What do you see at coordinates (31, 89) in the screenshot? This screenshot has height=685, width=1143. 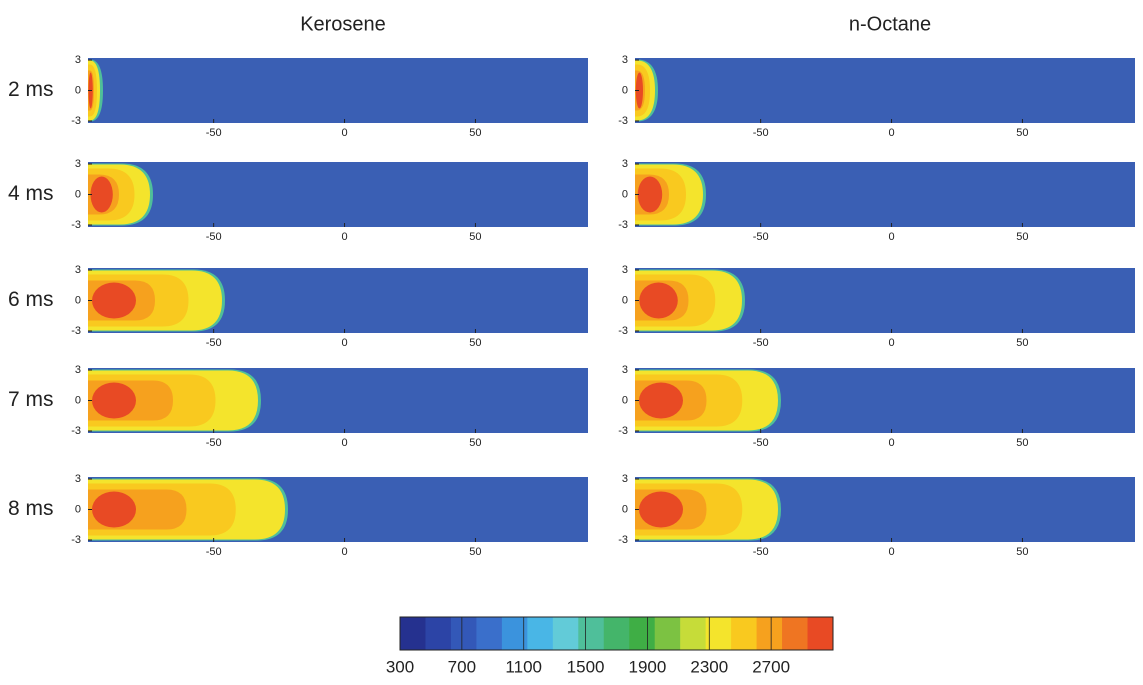 I see `row-label: 2 ms` at bounding box center [31, 89].